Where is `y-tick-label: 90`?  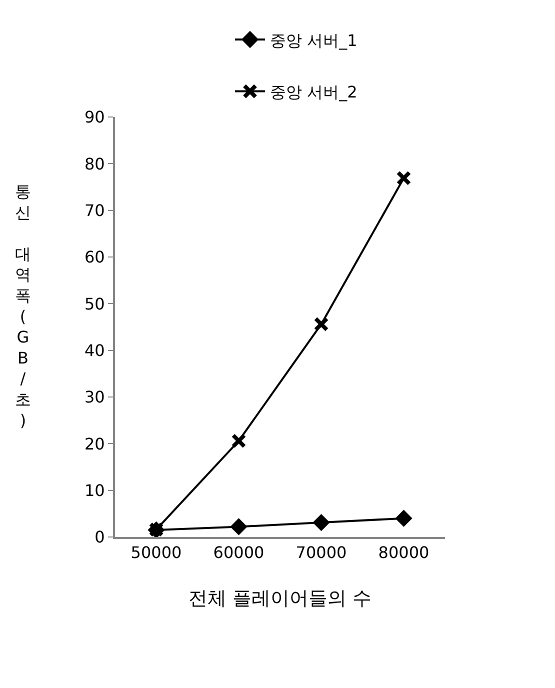 y-tick-label: 90 is located at coordinates (94, 117).